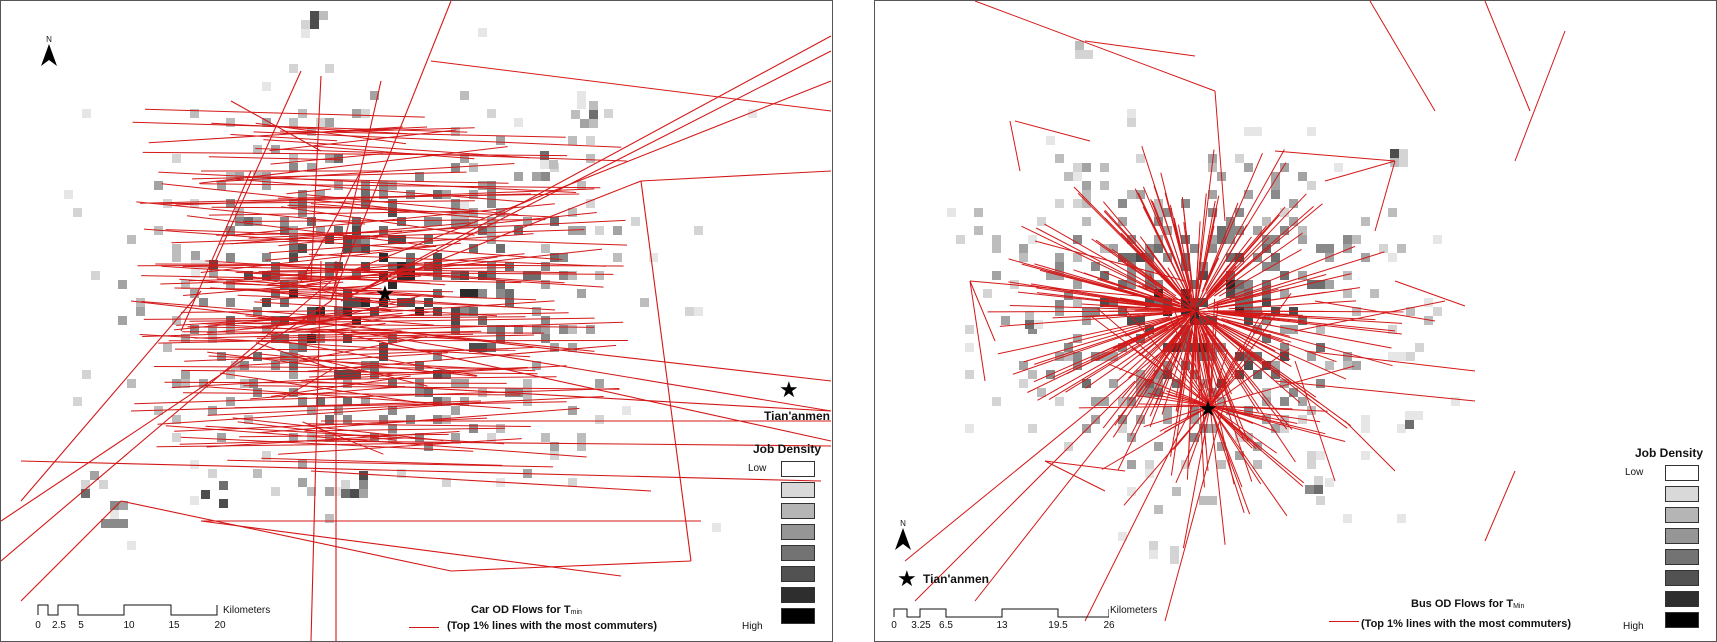 This screenshot has height=642, width=1717. I want to click on flow-title-main: Car OD Flows for T, so click(521, 610).